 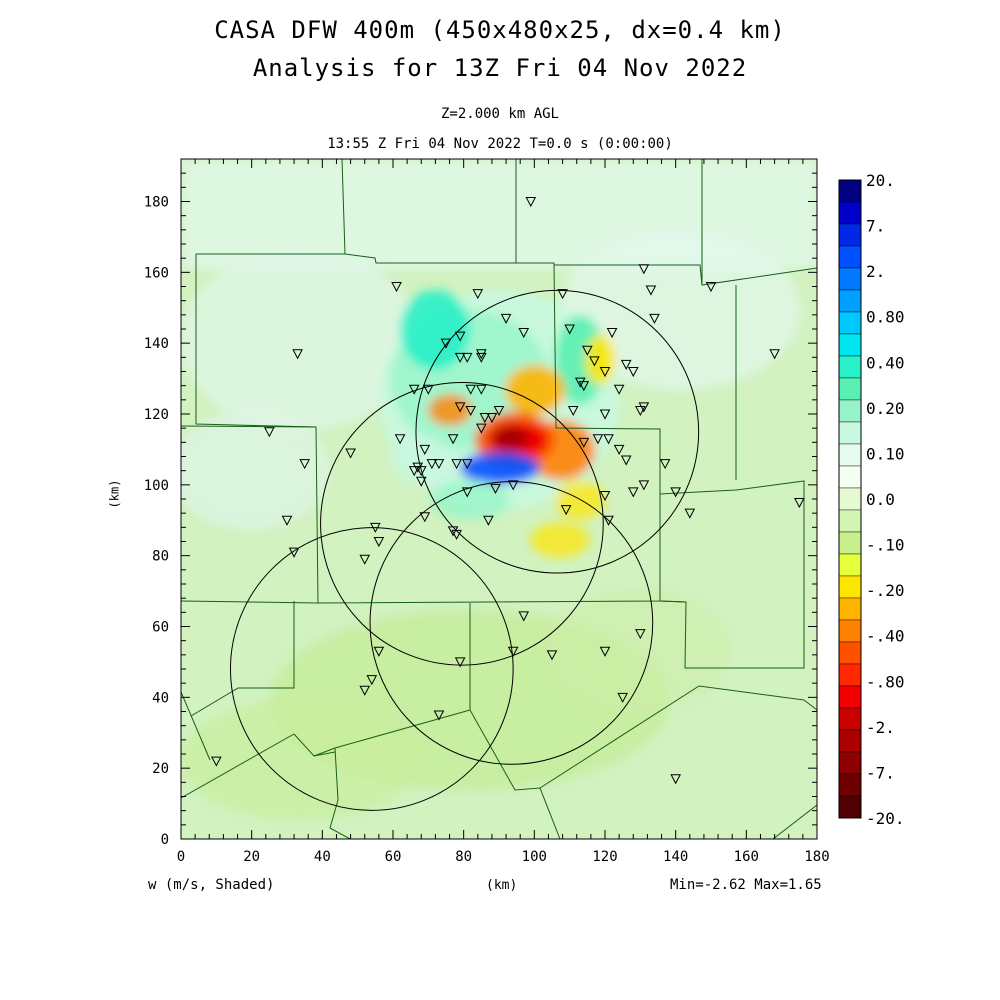 I want to click on colorbar-label: 0.10, so click(x=885, y=453).